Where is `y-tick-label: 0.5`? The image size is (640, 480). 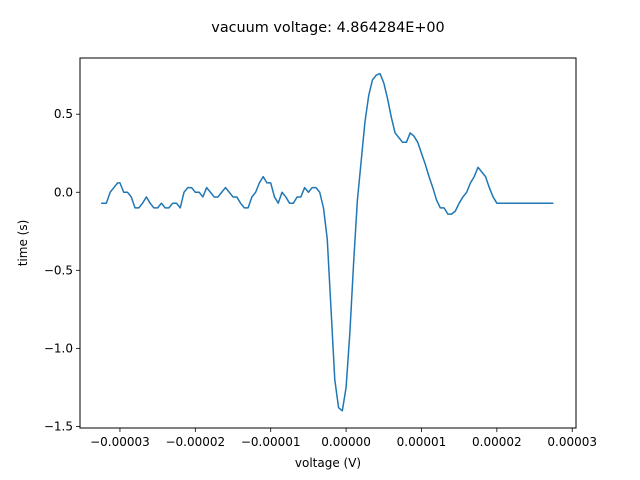
y-tick-label: 0.5 is located at coordinates (63, 114).